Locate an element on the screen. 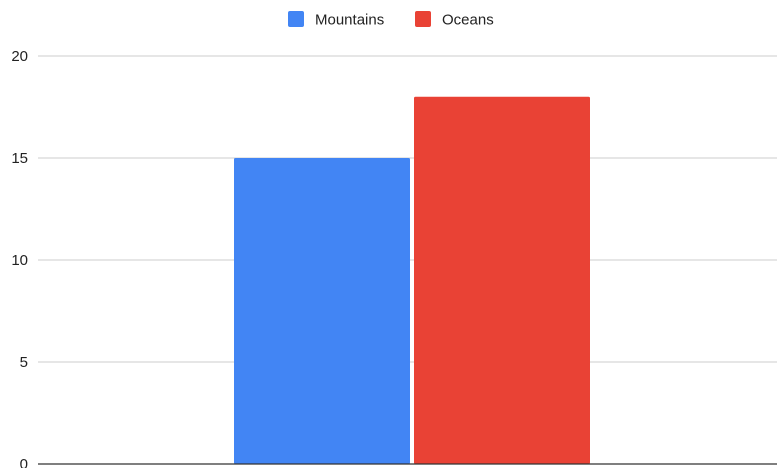 The image size is (777, 468). y-tick-label: 20 is located at coordinates (19, 56).